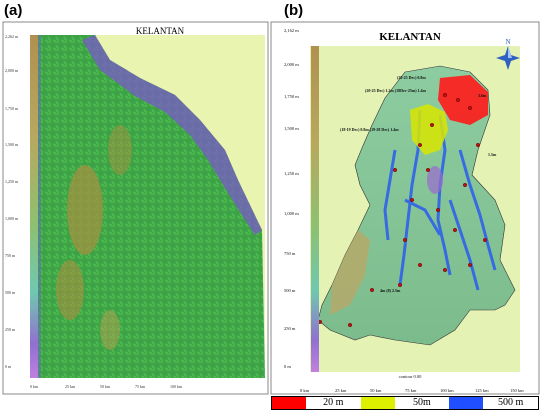 Image resolution: width=545 pixels, height=412 pixels. Describe the element at coordinates (39, 206) in the screenshot. I see `panel-a-elevation-edge` at that location.